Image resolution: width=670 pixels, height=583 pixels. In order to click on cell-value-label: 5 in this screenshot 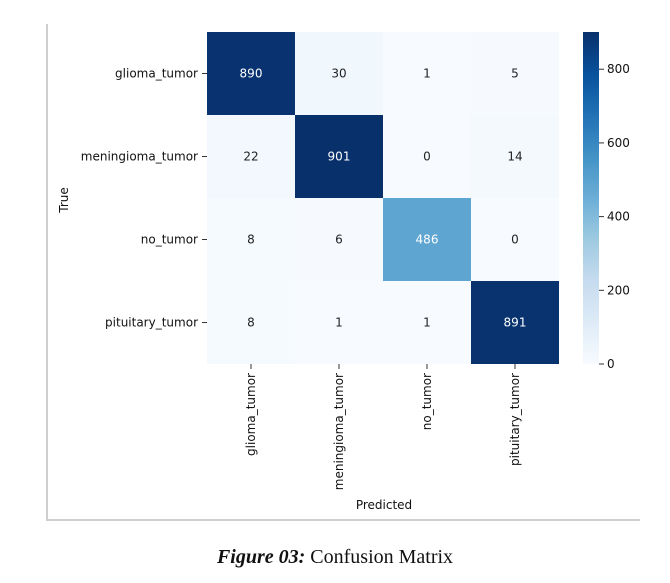, I will do `click(515, 74)`.